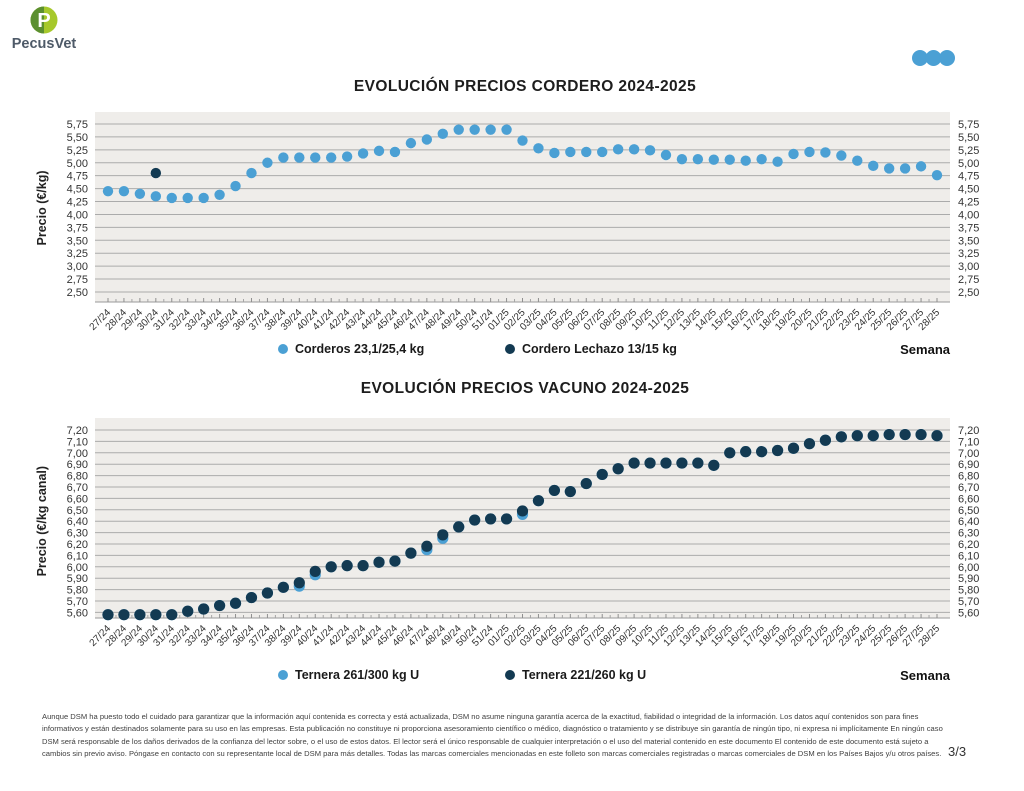 The image size is (1024, 791). I want to click on legend-label: Ternera 221/260 kg U, so click(584, 675).